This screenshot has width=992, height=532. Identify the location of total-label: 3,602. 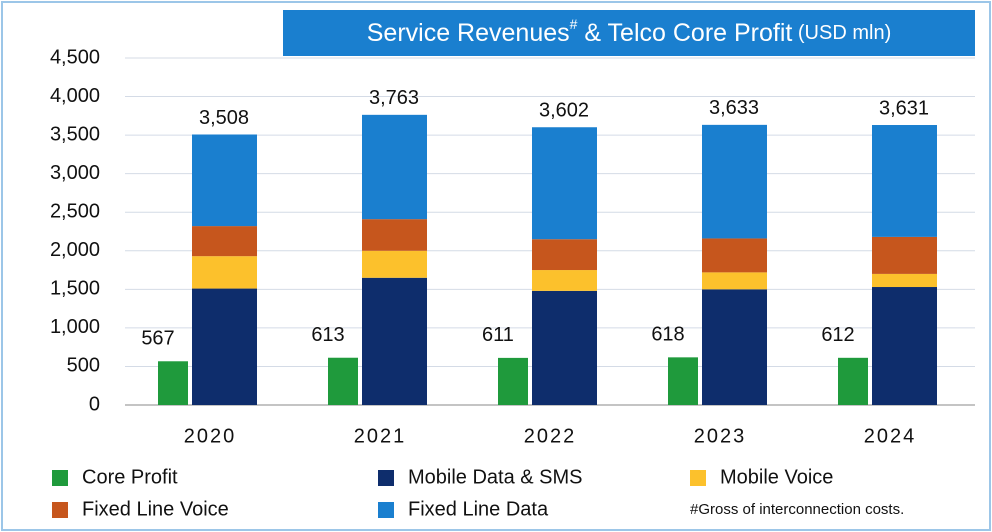
(564, 111).